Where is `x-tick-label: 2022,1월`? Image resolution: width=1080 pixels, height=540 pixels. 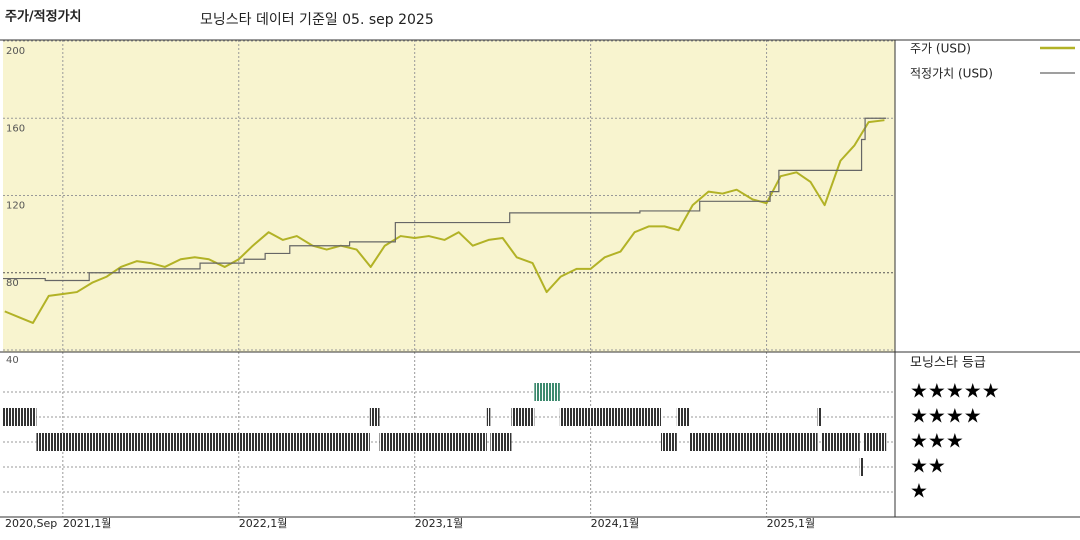
x-tick-label: 2022,1월 is located at coordinates (263, 523).